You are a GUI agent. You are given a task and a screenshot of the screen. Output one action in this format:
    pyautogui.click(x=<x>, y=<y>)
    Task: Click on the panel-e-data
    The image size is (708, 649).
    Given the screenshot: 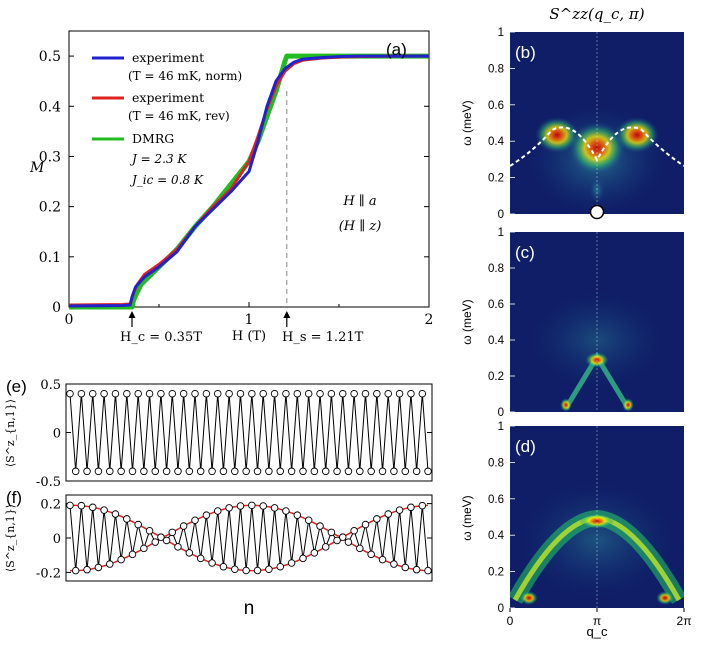 What is the action you would take?
    pyautogui.click(x=249, y=432)
    